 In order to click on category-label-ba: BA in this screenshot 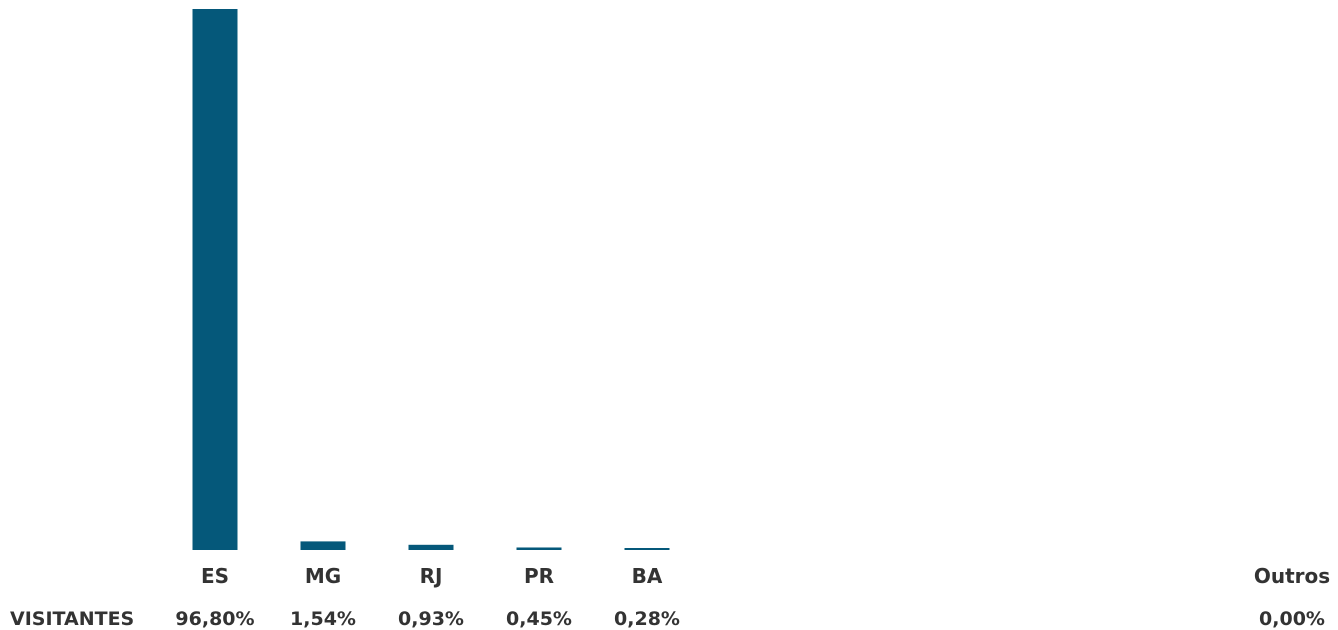, I will do `click(647, 576)`.